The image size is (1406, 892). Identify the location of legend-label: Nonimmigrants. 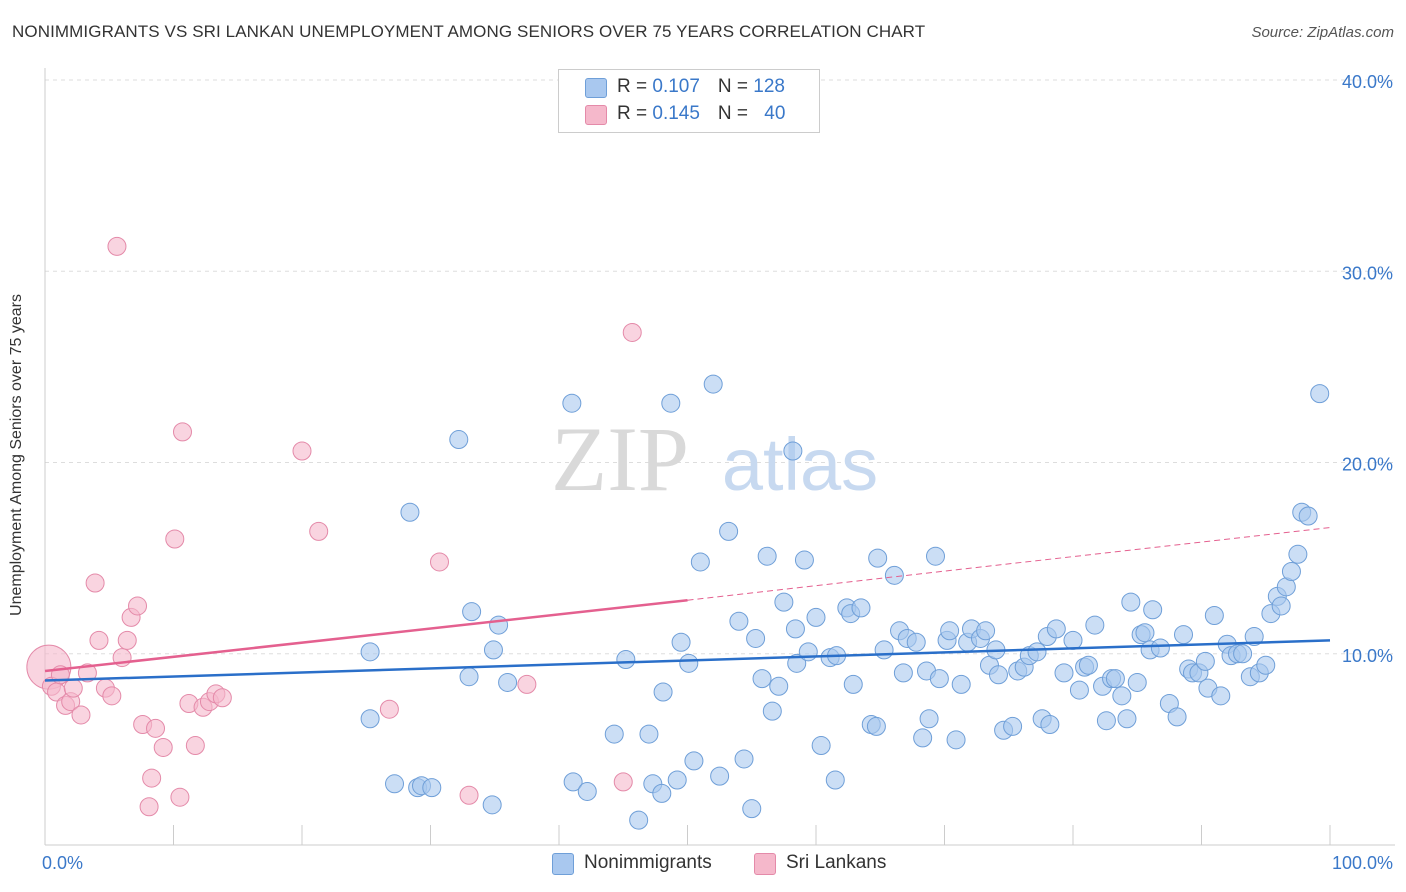
(648, 862).